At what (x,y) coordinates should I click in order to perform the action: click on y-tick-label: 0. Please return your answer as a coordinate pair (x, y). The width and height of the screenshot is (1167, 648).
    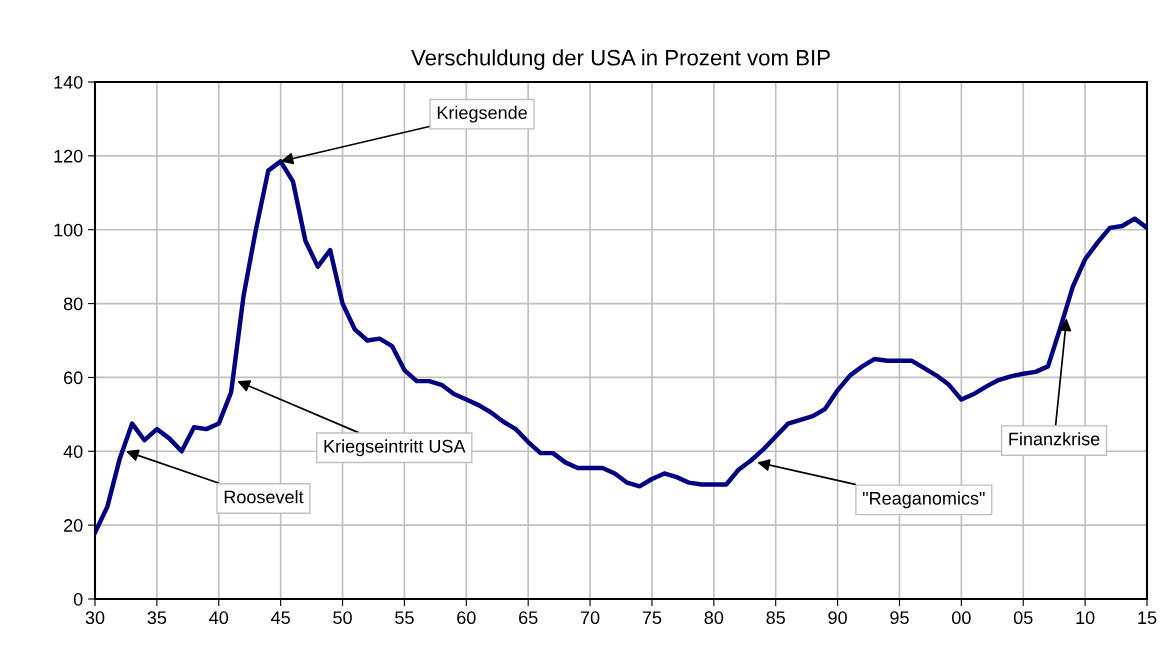
    Looking at the image, I should click on (78, 599).